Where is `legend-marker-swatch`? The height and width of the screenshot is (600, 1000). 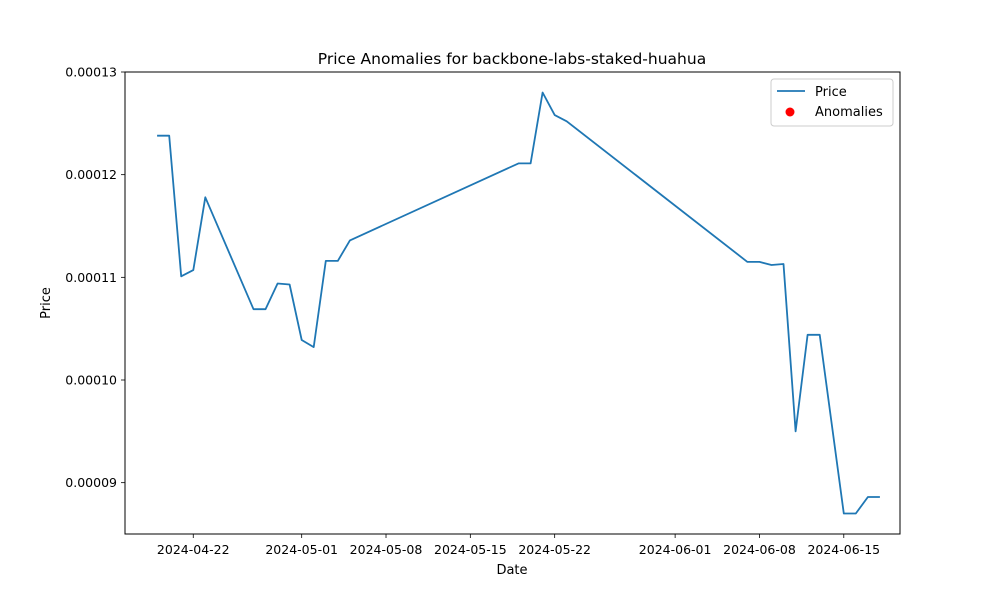 legend-marker-swatch is located at coordinates (790, 112).